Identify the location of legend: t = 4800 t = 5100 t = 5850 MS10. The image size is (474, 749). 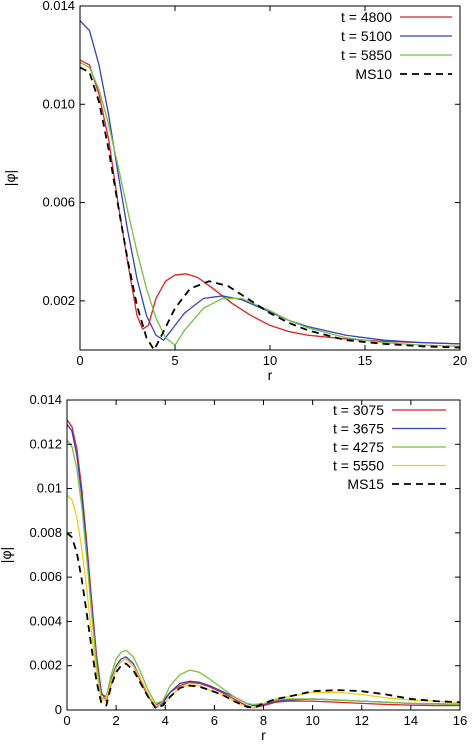
(396, 45).